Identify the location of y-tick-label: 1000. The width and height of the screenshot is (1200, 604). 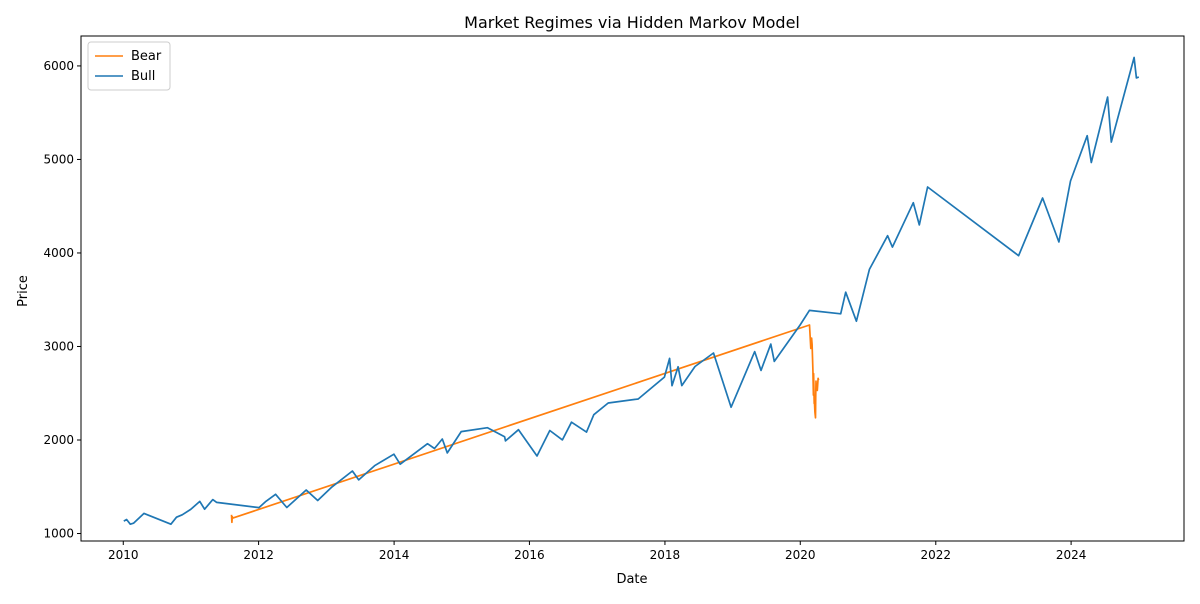
(58, 534).